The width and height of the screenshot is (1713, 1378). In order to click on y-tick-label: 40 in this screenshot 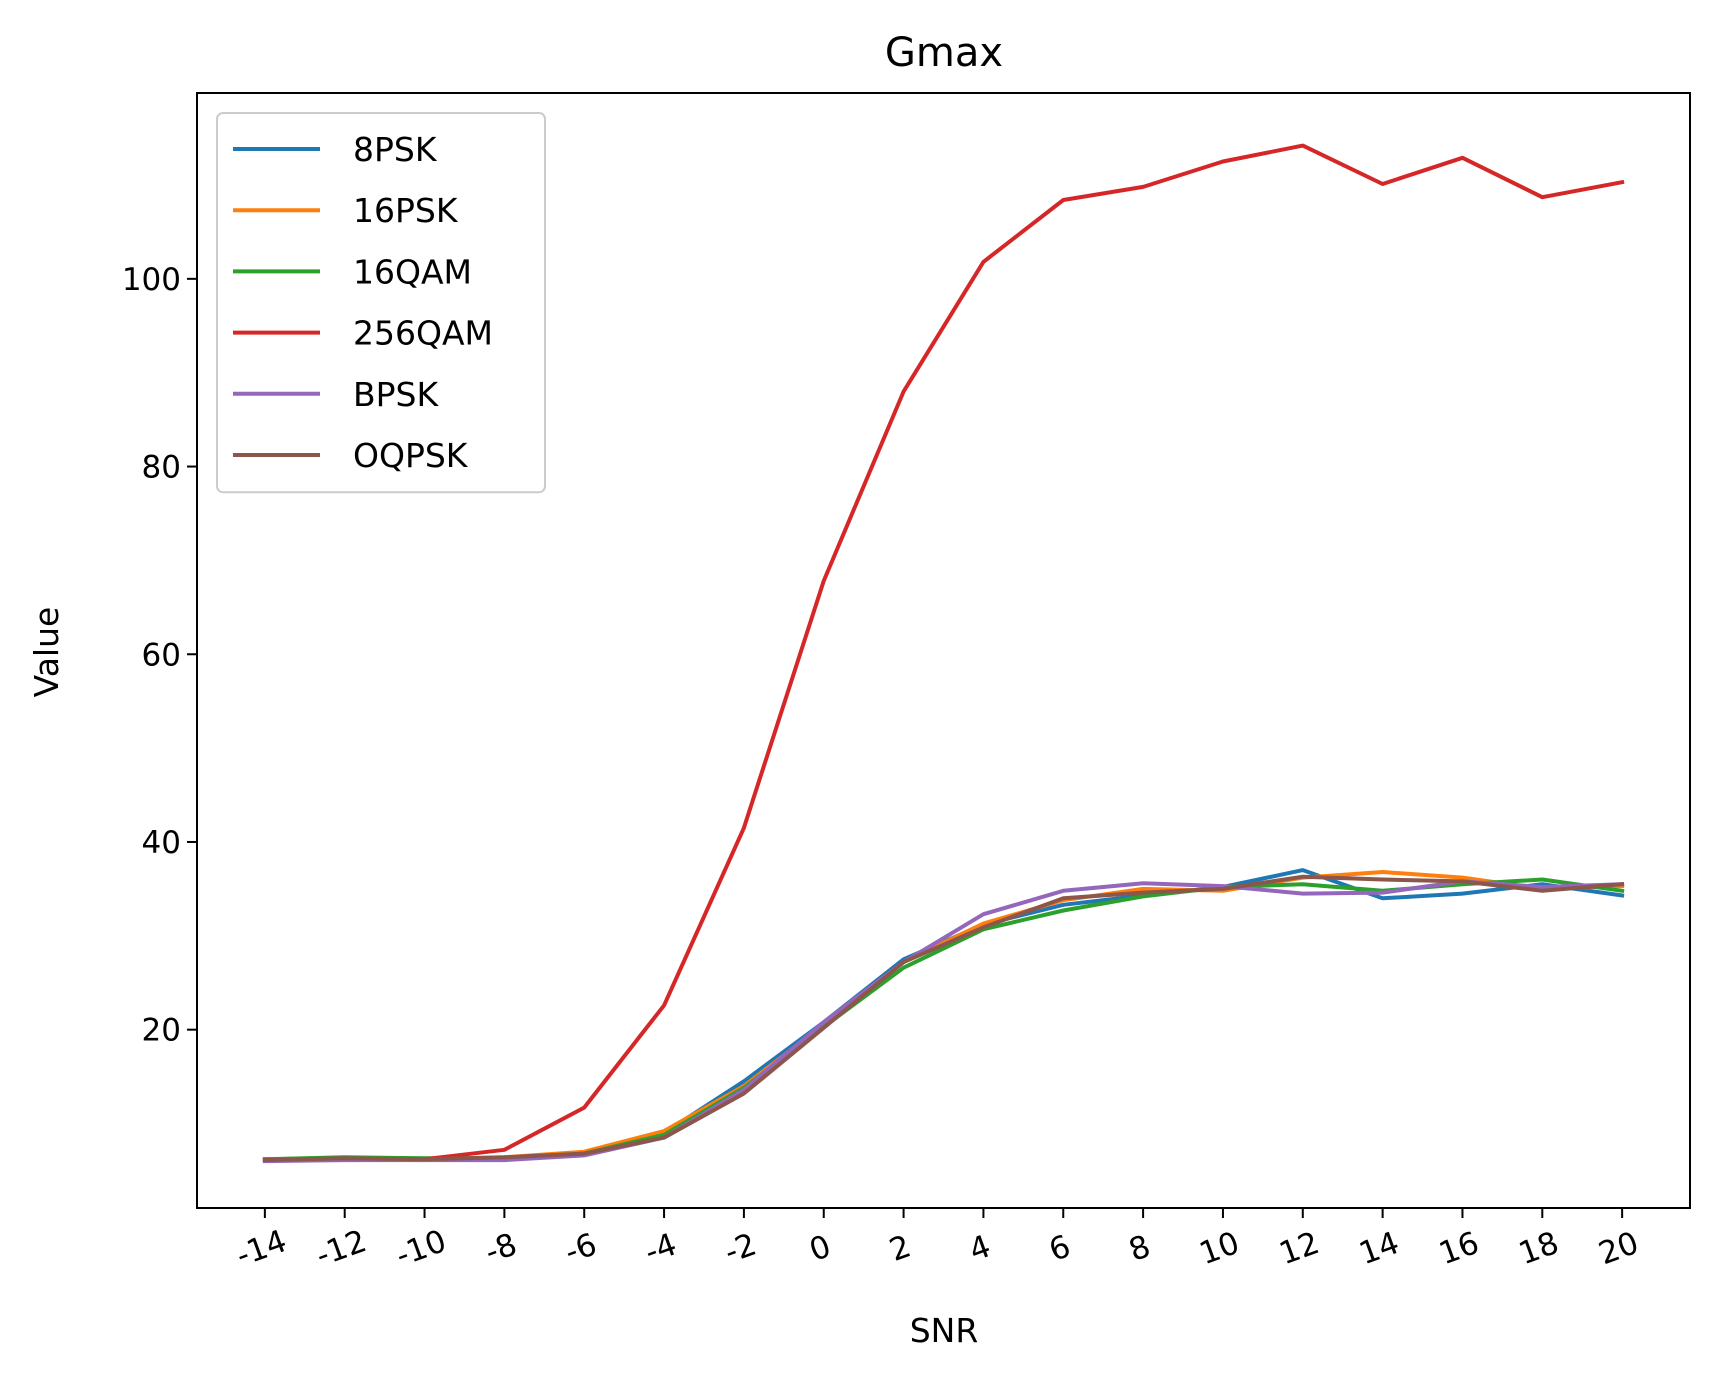, I will do `click(161, 843)`.